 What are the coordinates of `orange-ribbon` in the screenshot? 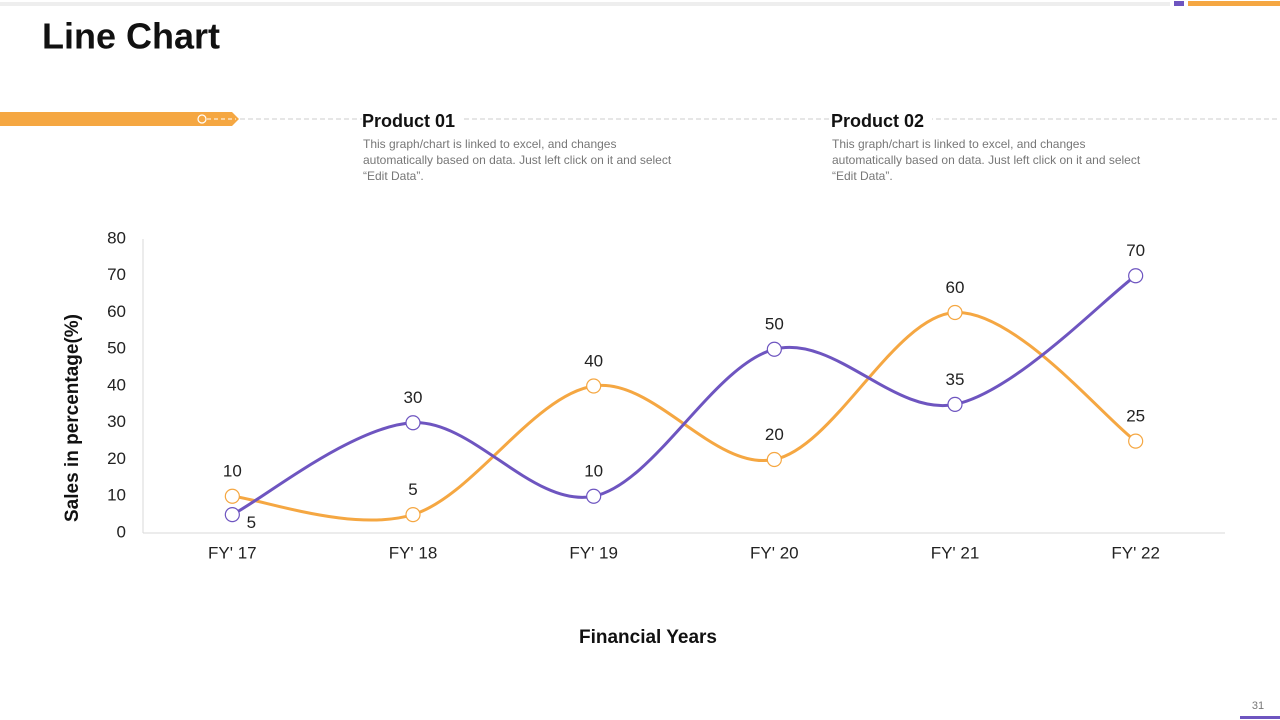 It's located at (119, 119).